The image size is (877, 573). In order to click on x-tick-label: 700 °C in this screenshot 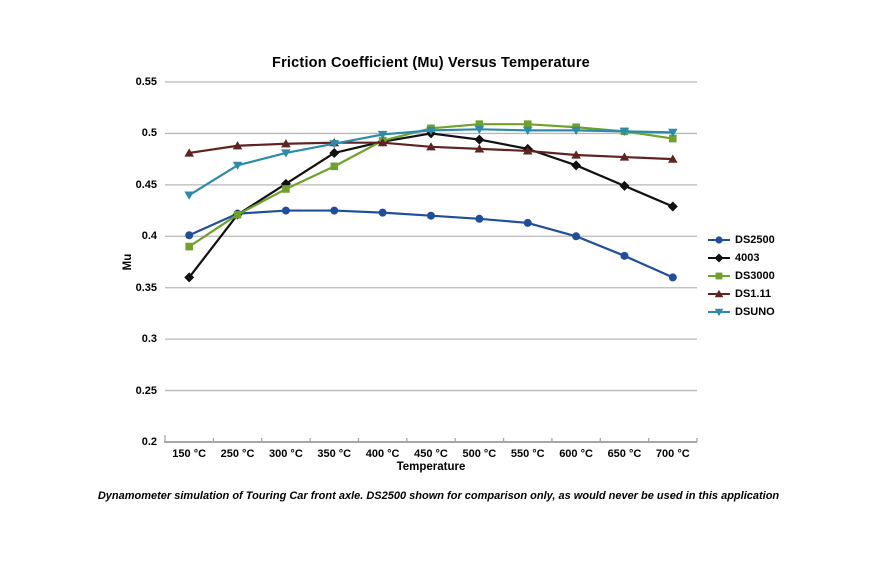, I will do `click(672, 454)`.